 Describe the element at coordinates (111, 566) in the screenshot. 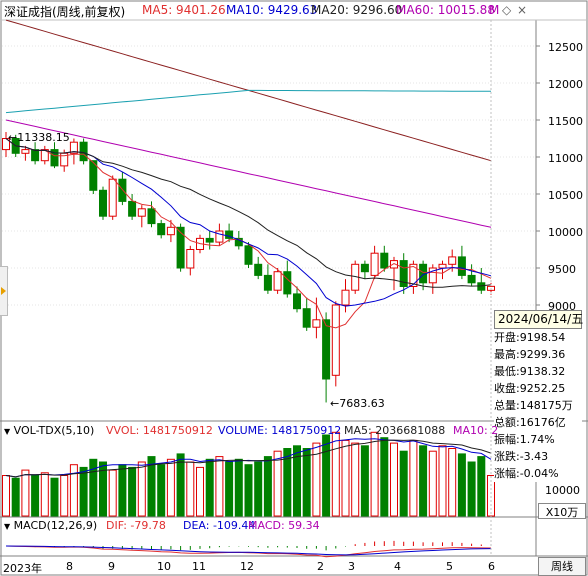

I see `x-label-9: 9` at that location.